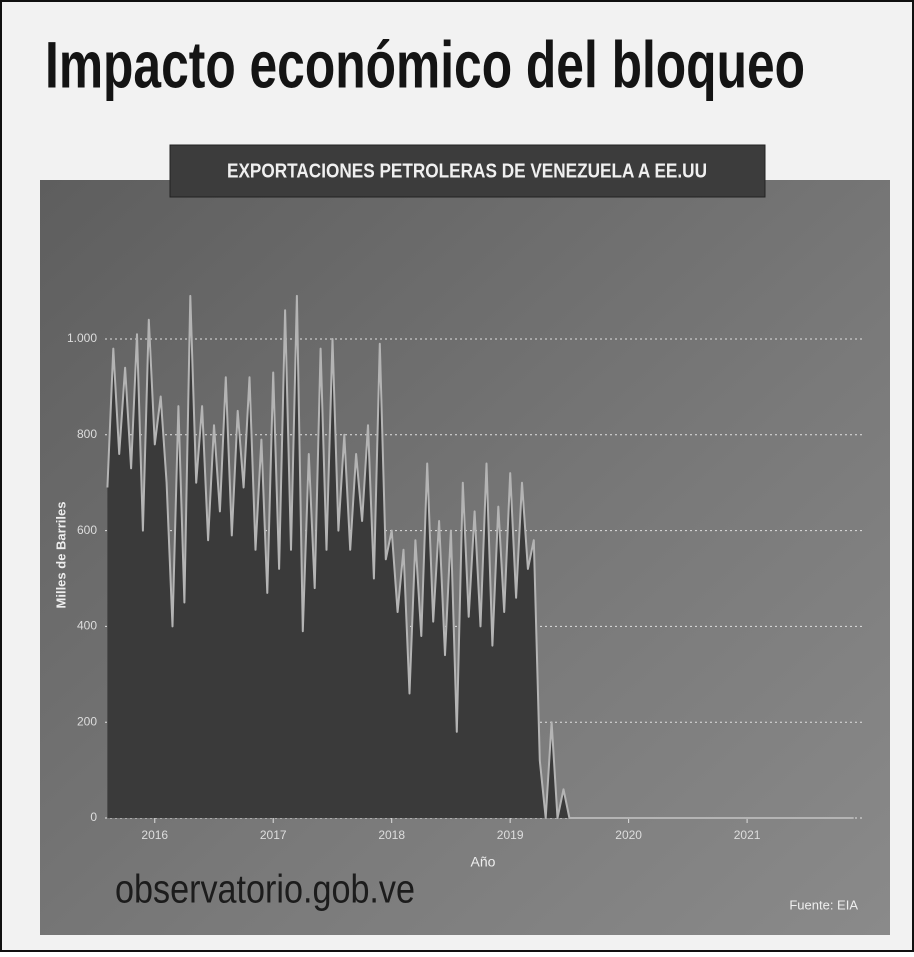 This screenshot has height=957, width=914. I want to click on y-tick-label: 600, so click(87, 530).